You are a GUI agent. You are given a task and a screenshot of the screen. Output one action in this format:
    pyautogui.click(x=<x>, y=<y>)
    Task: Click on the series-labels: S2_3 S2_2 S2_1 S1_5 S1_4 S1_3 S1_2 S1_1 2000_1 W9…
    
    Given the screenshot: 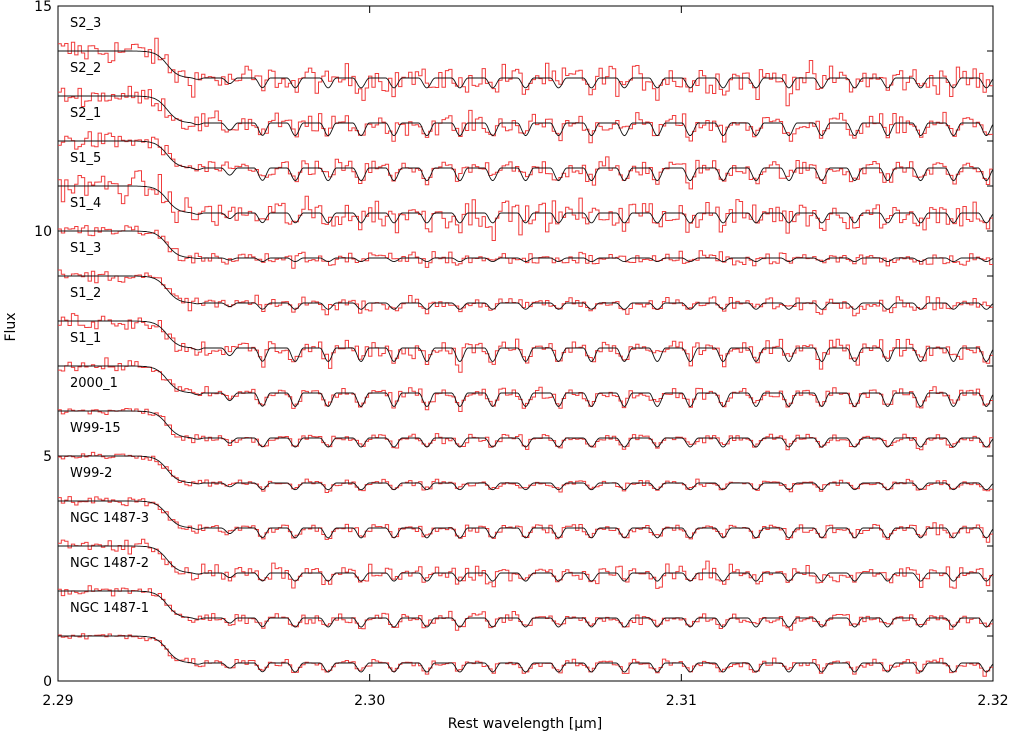 What is the action you would take?
    pyautogui.click(x=109, y=316)
    